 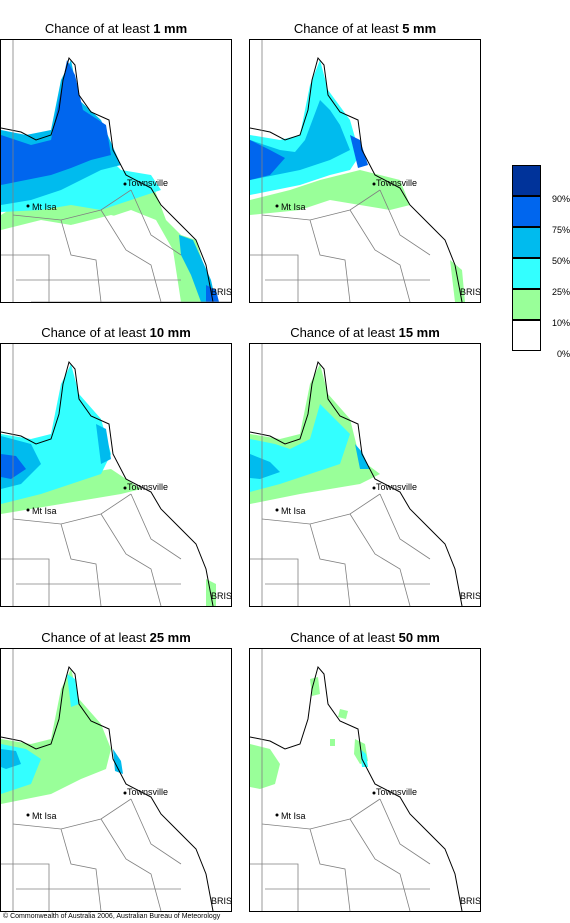 What do you see at coordinates (560, 230) in the screenshot?
I see `legend-label-75: 75%` at bounding box center [560, 230].